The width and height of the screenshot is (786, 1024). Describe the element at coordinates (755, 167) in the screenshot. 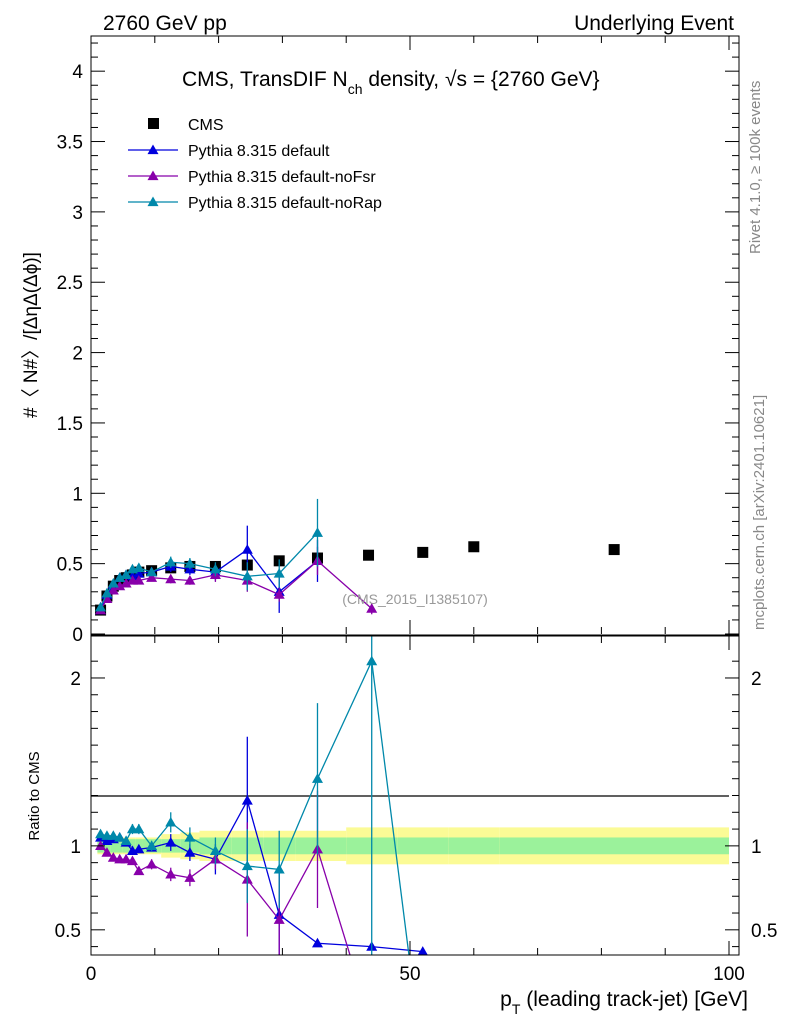

I see `rivet-label: Rivet 4.1.0, ≥ 100k events` at that location.